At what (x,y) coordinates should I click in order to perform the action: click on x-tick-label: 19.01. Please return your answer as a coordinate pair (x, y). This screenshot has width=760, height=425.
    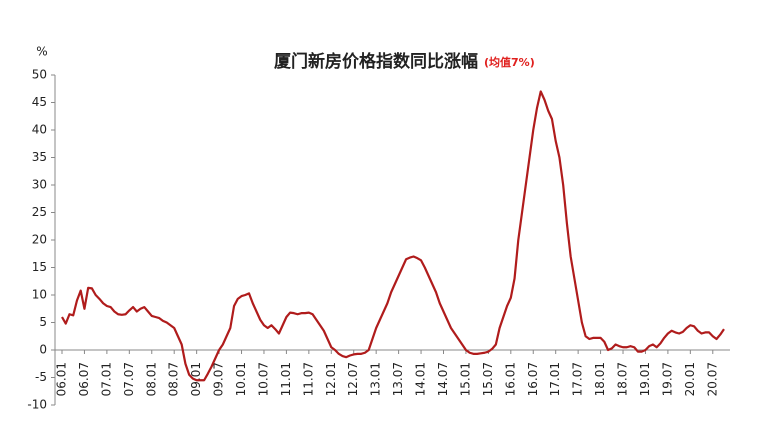
    Looking at the image, I should click on (645, 379).